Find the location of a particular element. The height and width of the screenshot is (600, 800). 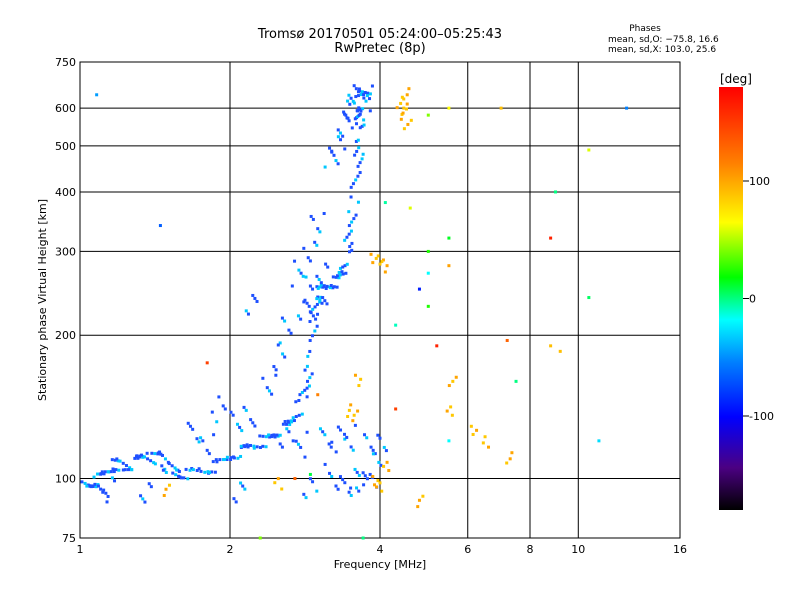

x-axis-ticks: 1 2 4 6 8 10 16 is located at coordinates (382, 549).